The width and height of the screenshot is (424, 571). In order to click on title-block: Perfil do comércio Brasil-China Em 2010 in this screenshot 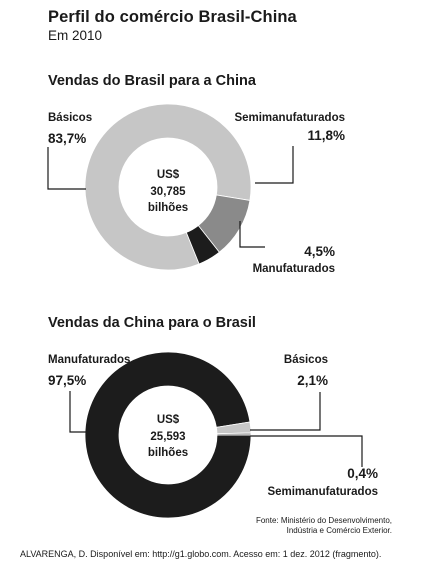, I will do `click(172, 25)`.